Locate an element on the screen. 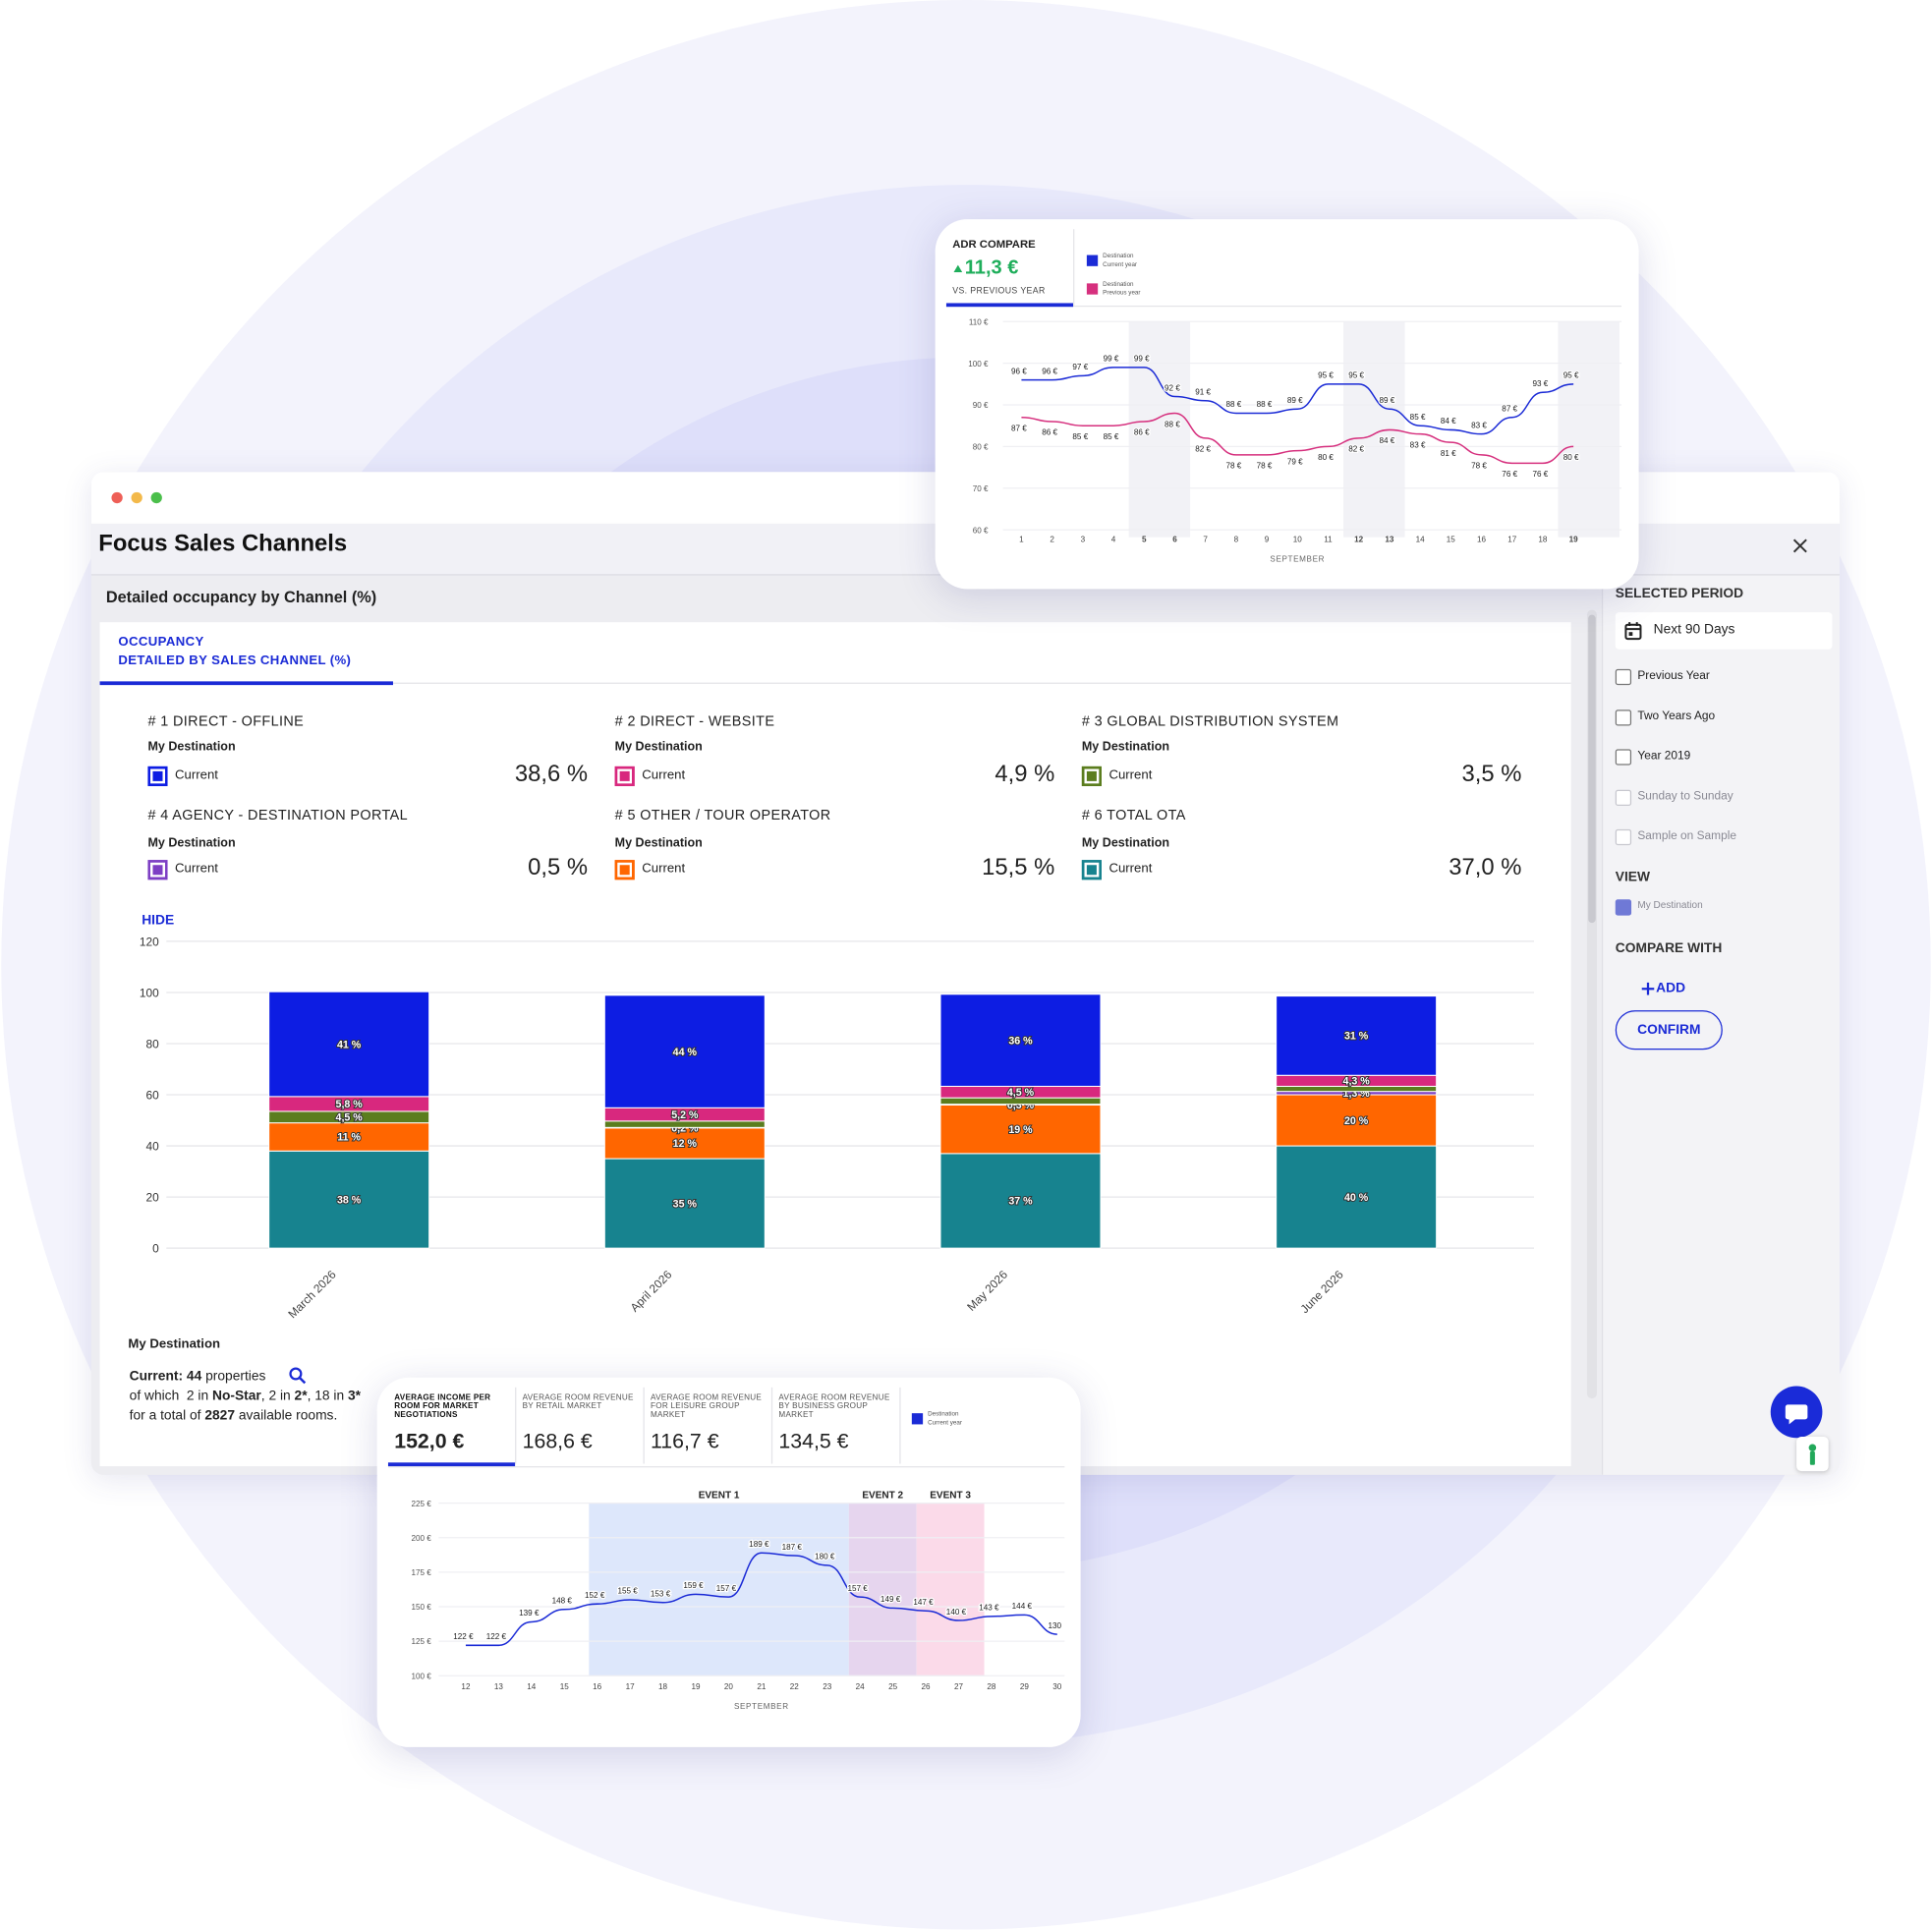 The width and height of the screenshot is (1932, 1930). data-label: 99 € is located at coordinates (1142, 359).